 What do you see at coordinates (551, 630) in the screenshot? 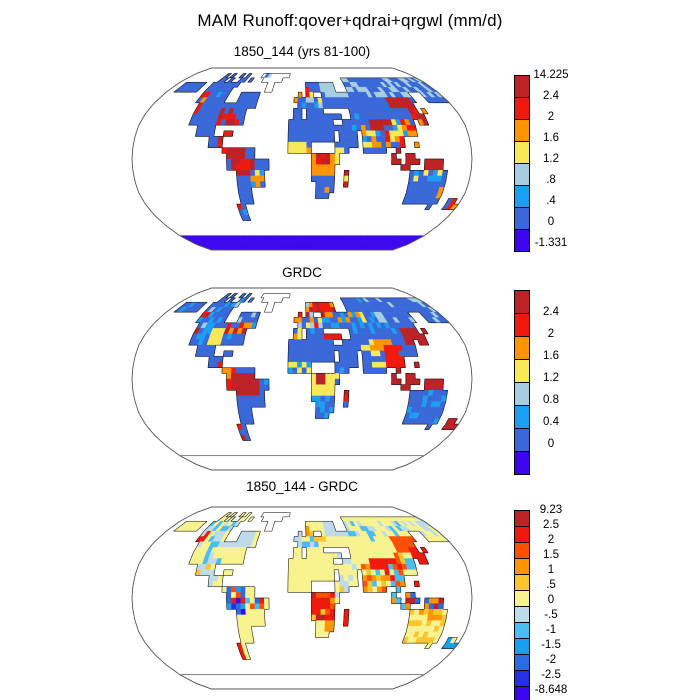
I see `colorbar-label: -1` at bounding box center [551, 630].